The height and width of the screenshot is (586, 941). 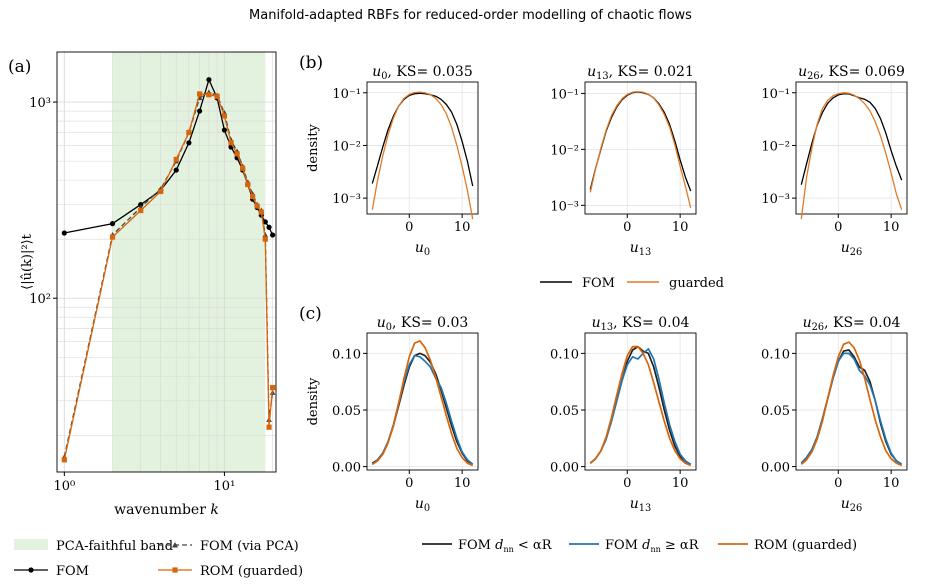 I want to click on legend-label: guarded, so click(x=696, y=283).